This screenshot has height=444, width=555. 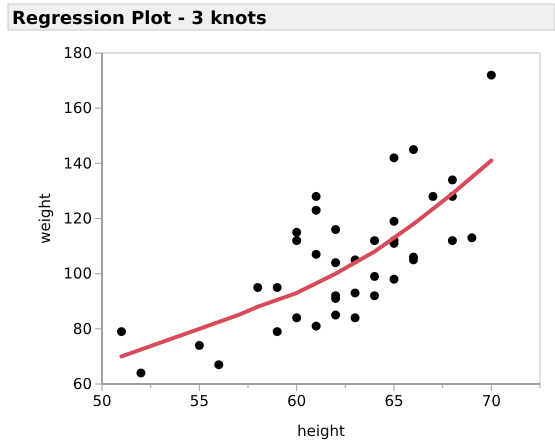 I want to click on y-tick-label: 60, so click(x=82, y=384).